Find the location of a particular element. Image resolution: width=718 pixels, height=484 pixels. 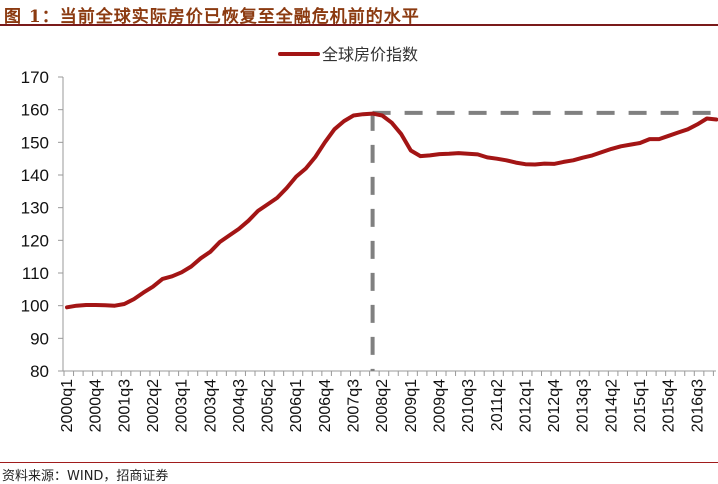

legend: 全球房价指数 is located at coordinates (348, 54).